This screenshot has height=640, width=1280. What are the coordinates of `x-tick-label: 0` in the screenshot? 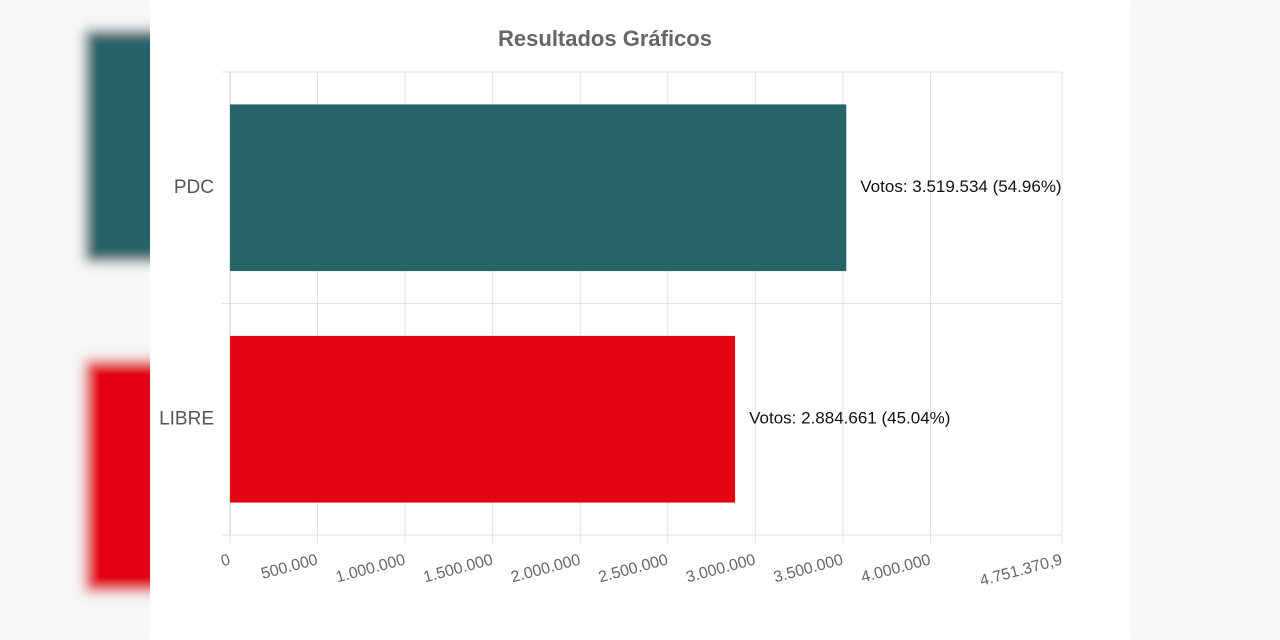 It's located at (225, 560).